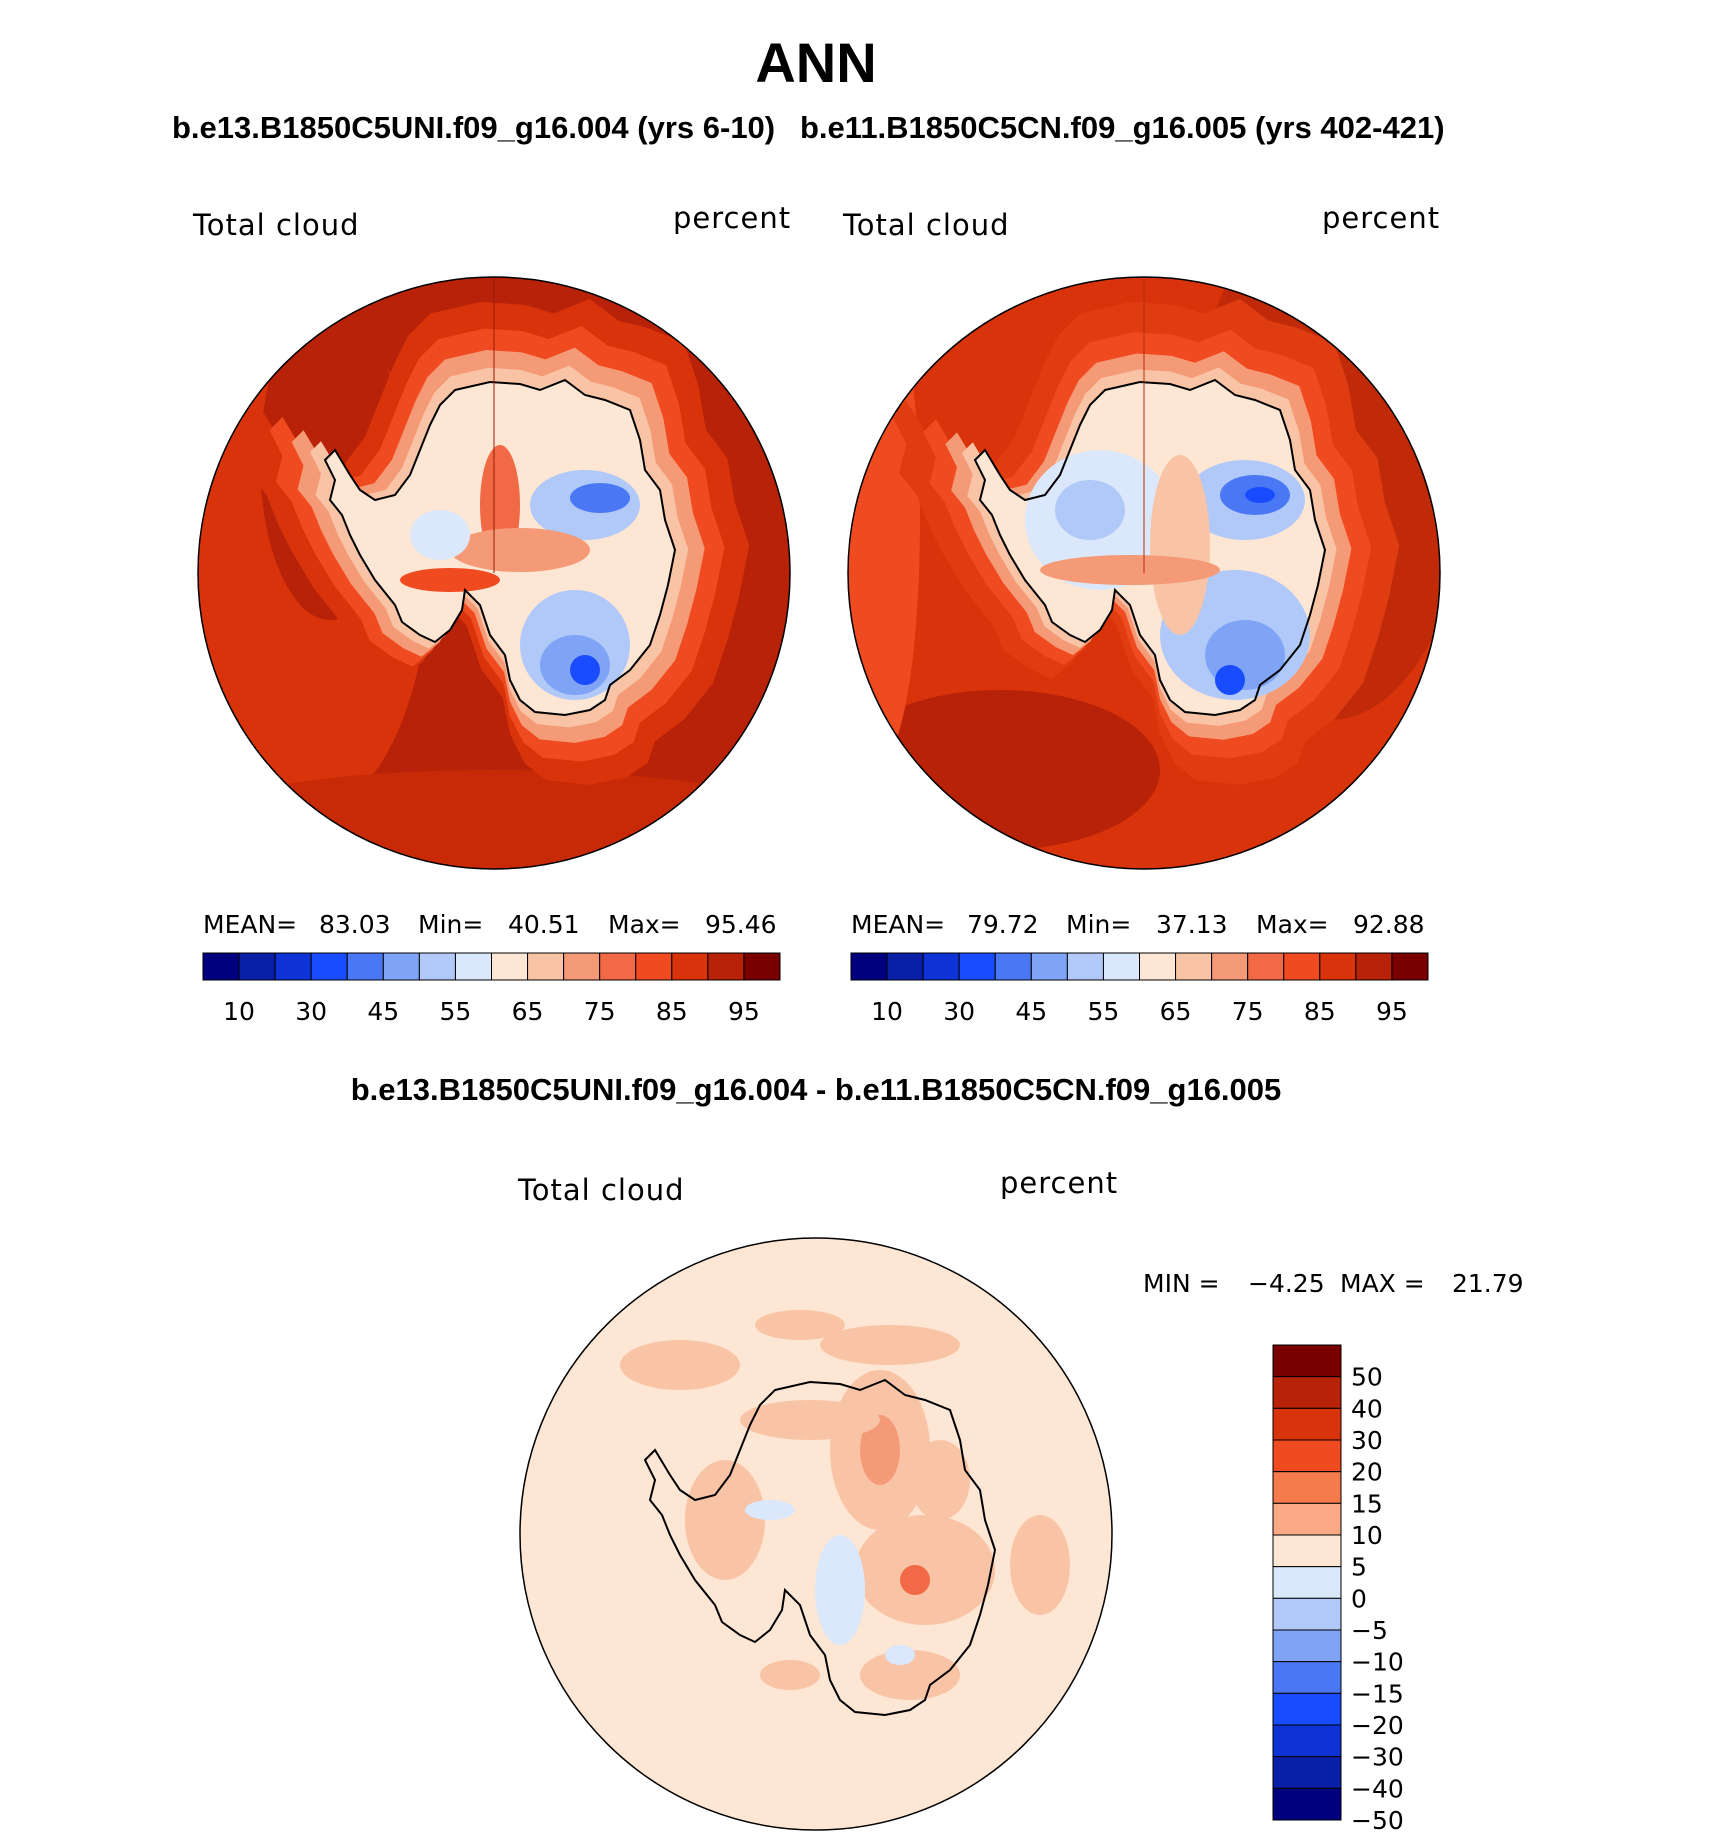 The height and width of the screenshot is (1839, 1710). Describe the element at coordinates (1003, 924) in the screenshot. I see `panel-right-mean-value: 79.72` at that location.